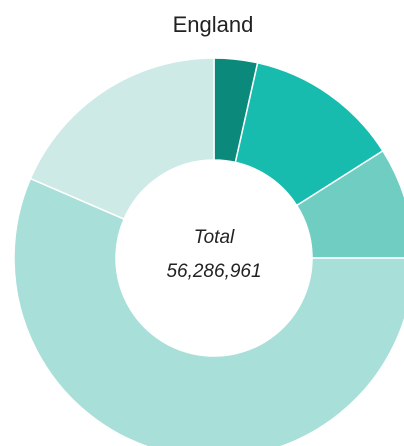 The image size is (404, 446). I want to click on center-value: 56,286,961, so click(213, 271).